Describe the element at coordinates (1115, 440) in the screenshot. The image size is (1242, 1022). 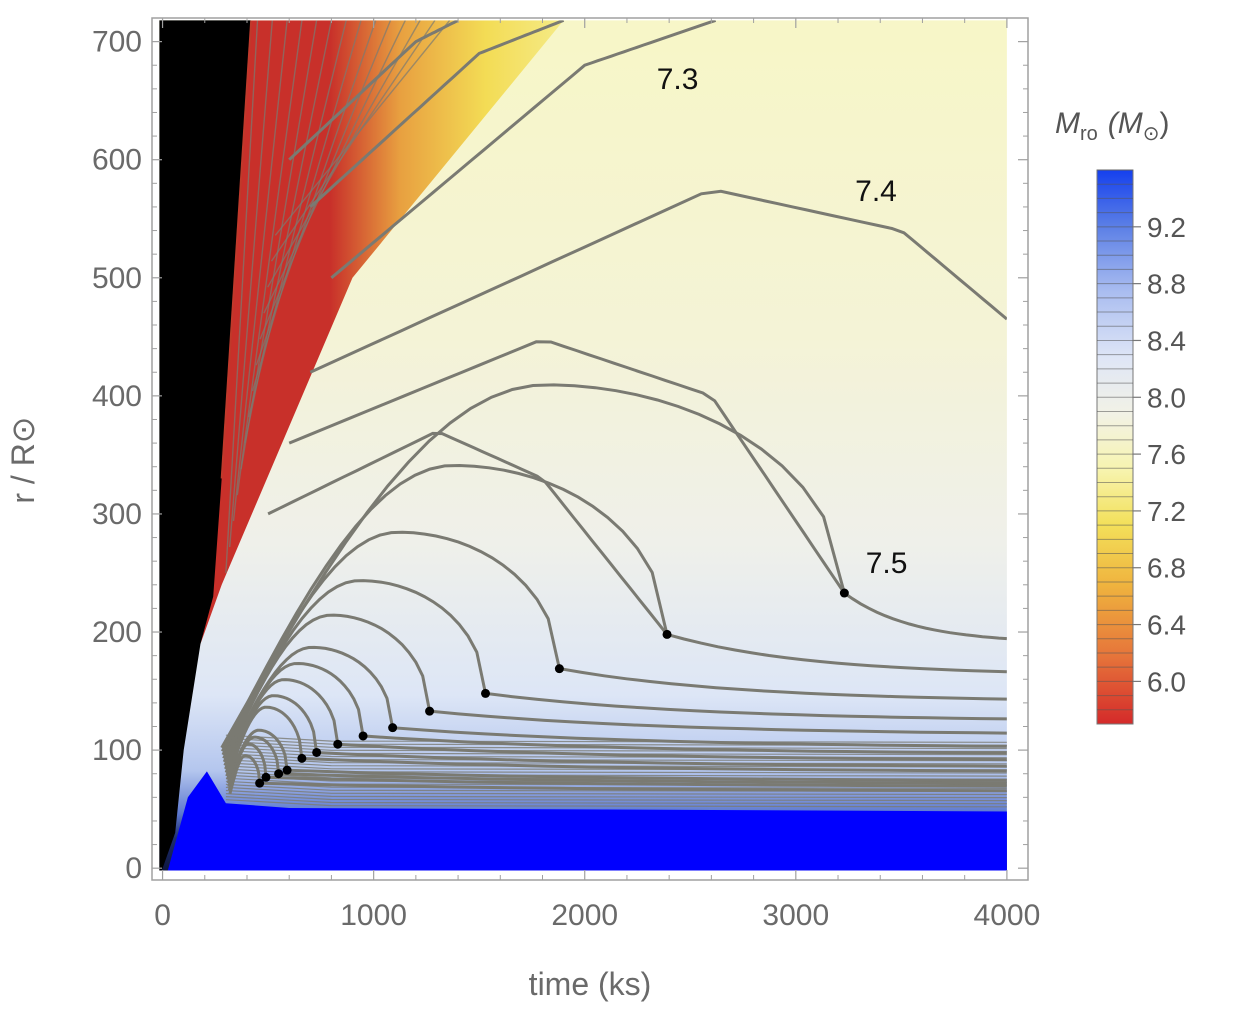
I see `colorbar-bands` at that location.